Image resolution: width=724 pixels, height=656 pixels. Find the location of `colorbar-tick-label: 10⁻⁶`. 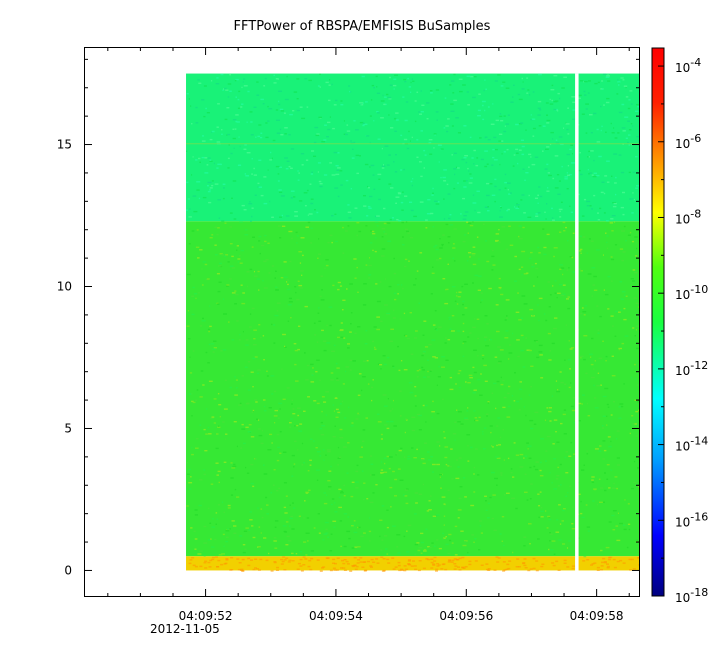

colorbar-tick-label: 10⁻⁶ is located at coordinates (688, 141).